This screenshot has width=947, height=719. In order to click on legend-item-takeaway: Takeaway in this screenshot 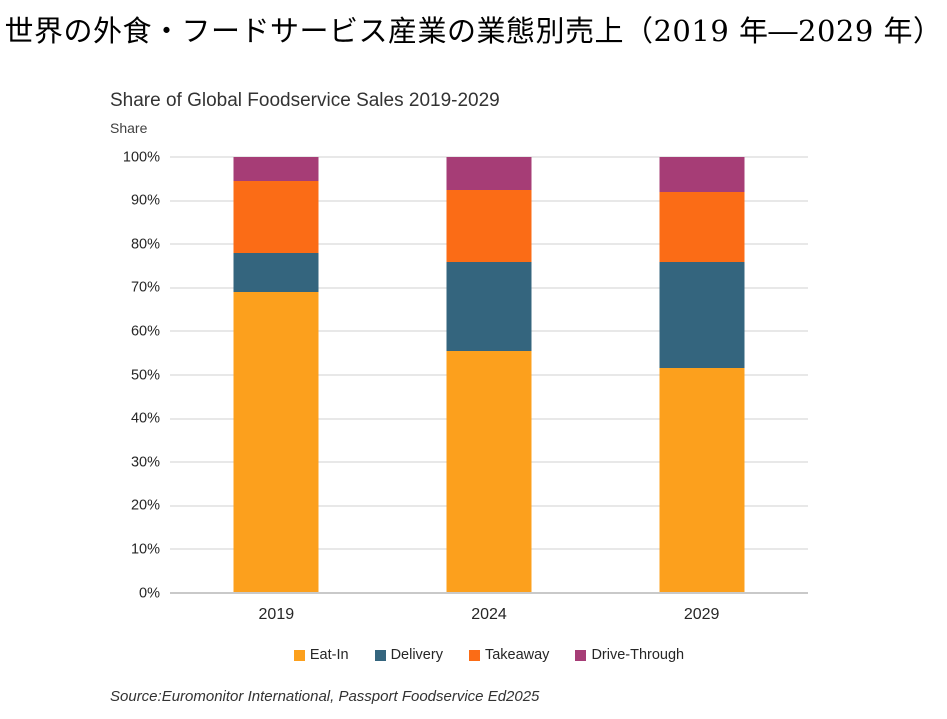, I will do `click(509, 655)`.